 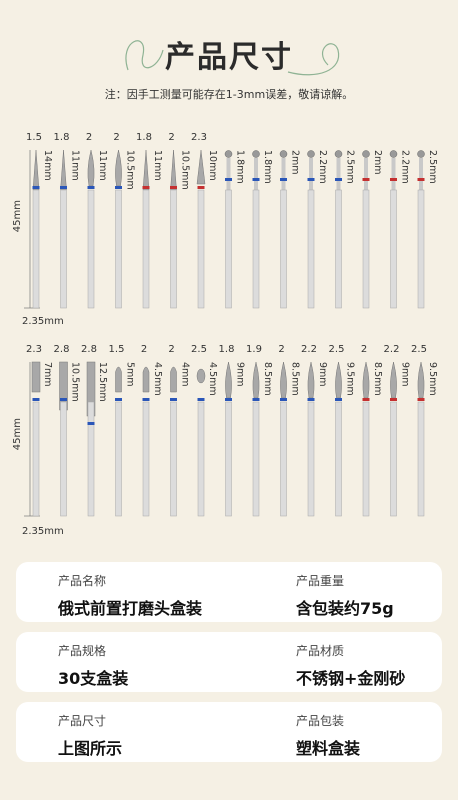 What do you see at coordinates (267, 167) in the screenshot?
I see `length-label: 1.8mm` at bounding box center [267, 167].